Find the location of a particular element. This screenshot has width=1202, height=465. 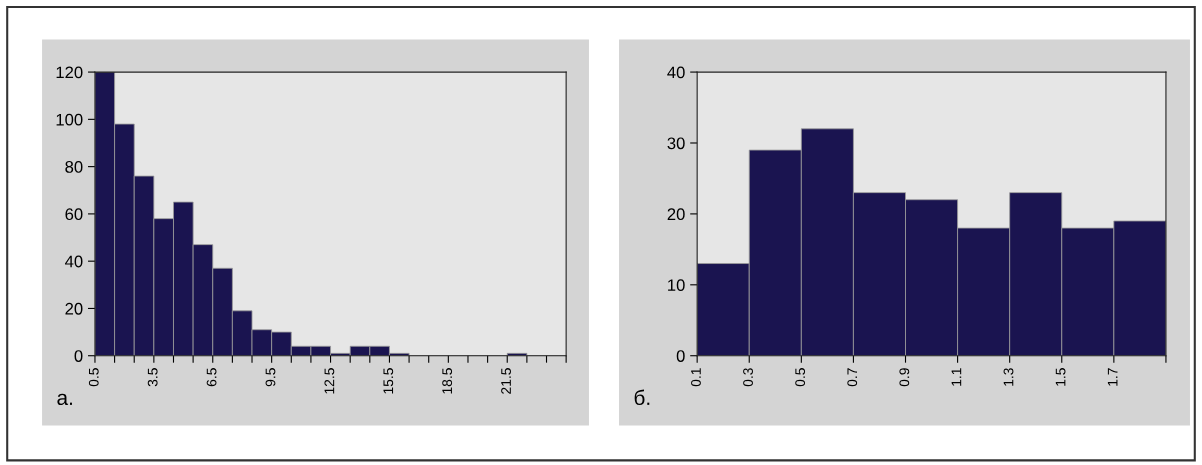

x-tick-label: 0.7 is located at coordinates (852, 377).